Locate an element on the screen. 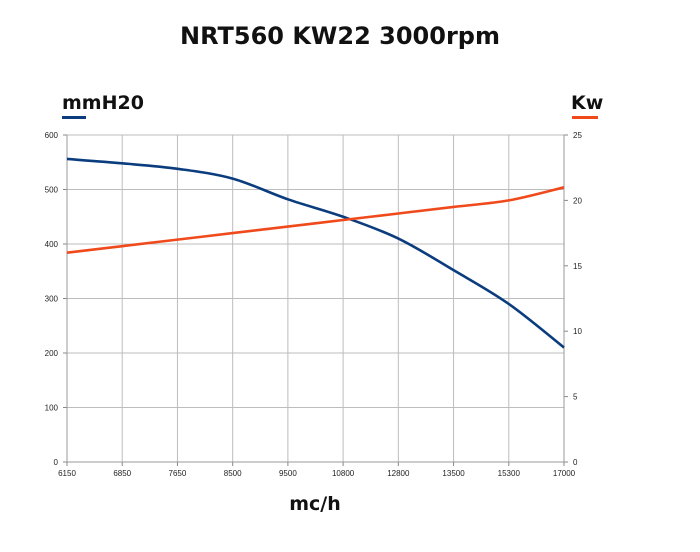 The image size is (700, 552). x-tick-label: 9500 is located at coordinates (288, 473).